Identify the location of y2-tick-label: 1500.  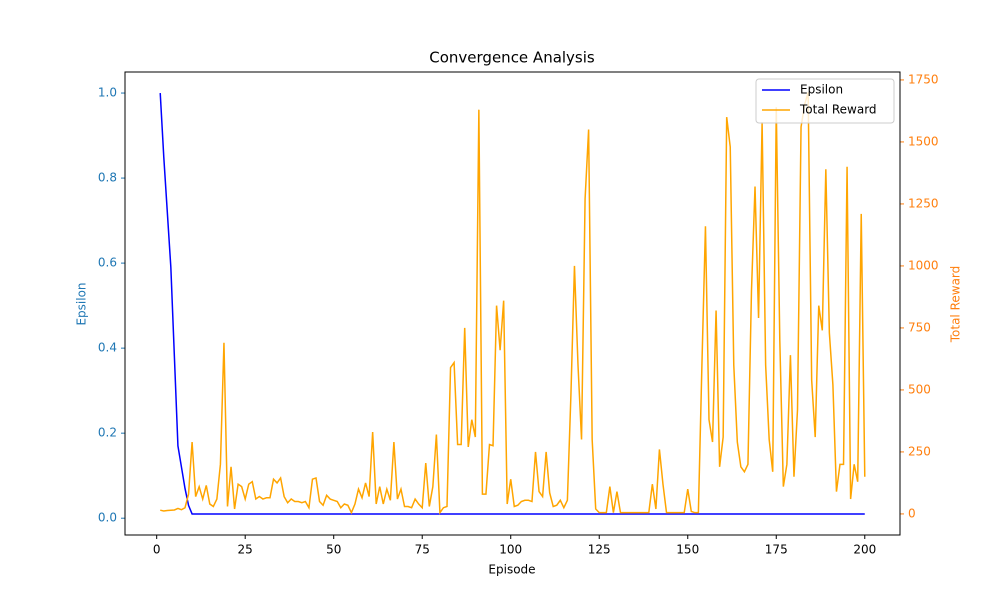
(923, 141).